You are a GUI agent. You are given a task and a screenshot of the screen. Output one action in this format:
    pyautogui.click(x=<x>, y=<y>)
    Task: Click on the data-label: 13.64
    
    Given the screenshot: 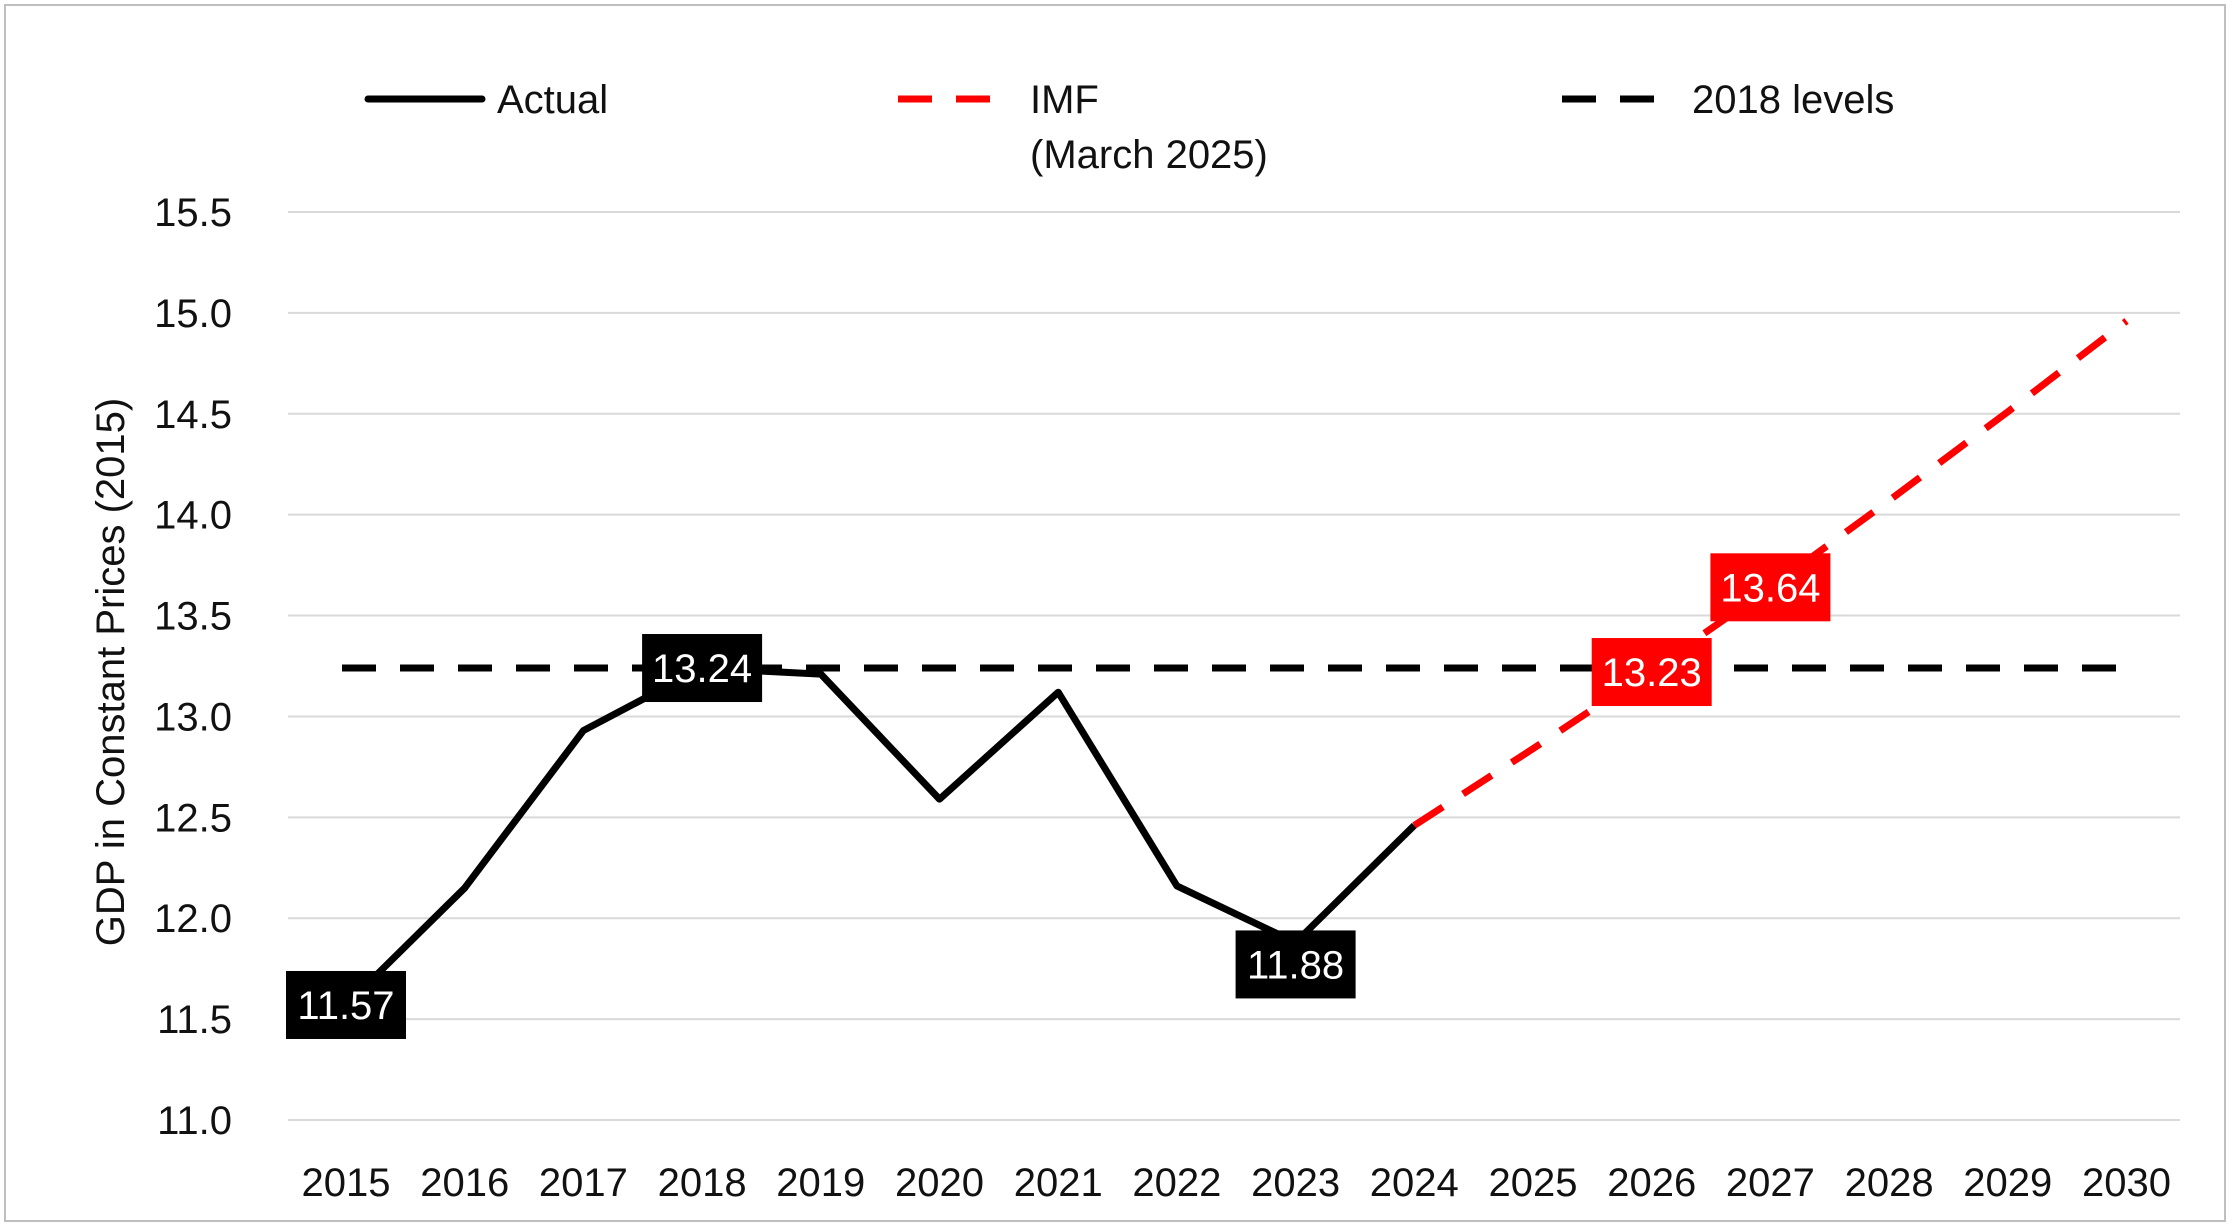 What is the action you would take?
    pyautogui.click(x=1770, y=588)
    